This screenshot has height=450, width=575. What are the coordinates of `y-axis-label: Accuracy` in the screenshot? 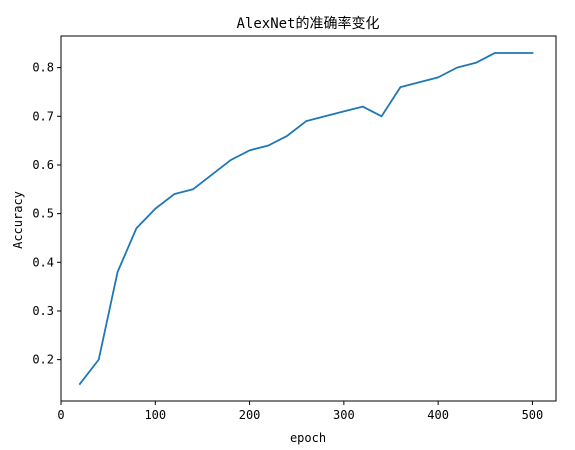 It's located at (18, 220).